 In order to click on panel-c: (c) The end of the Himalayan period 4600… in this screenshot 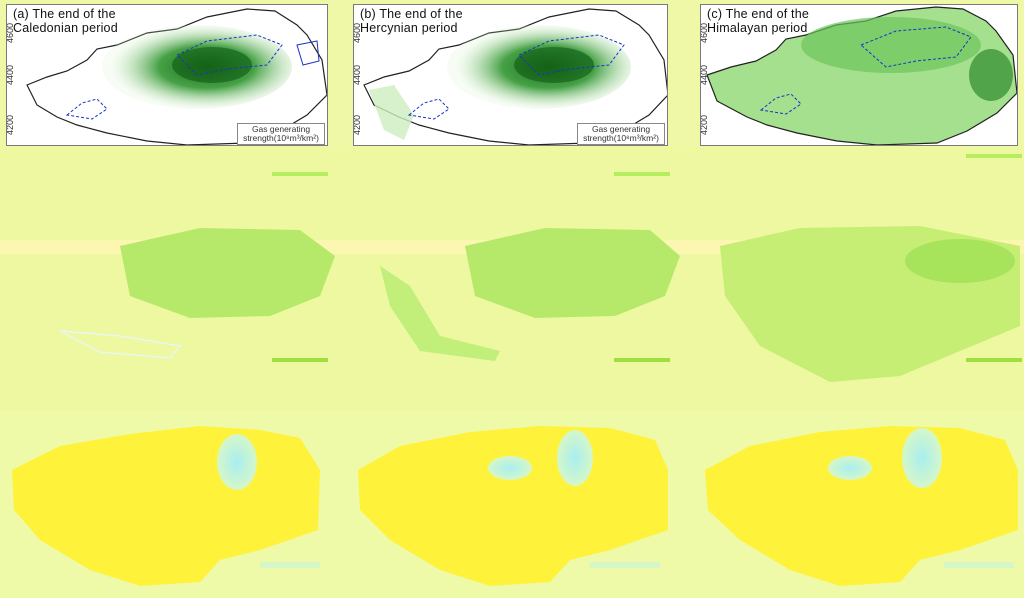, I will do `click(859, 75)`.